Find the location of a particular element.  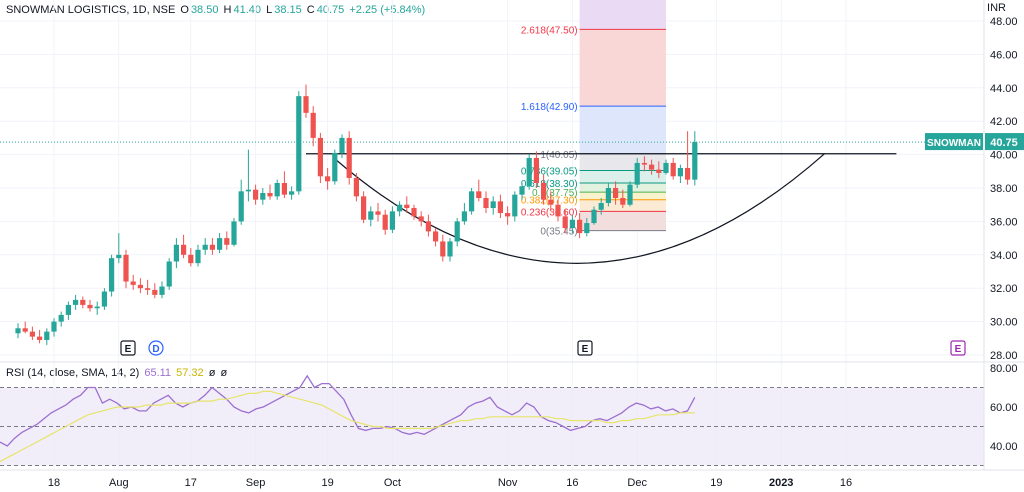

price-tag-symbol: SNOWMAN is located at coordinates (954, 143).